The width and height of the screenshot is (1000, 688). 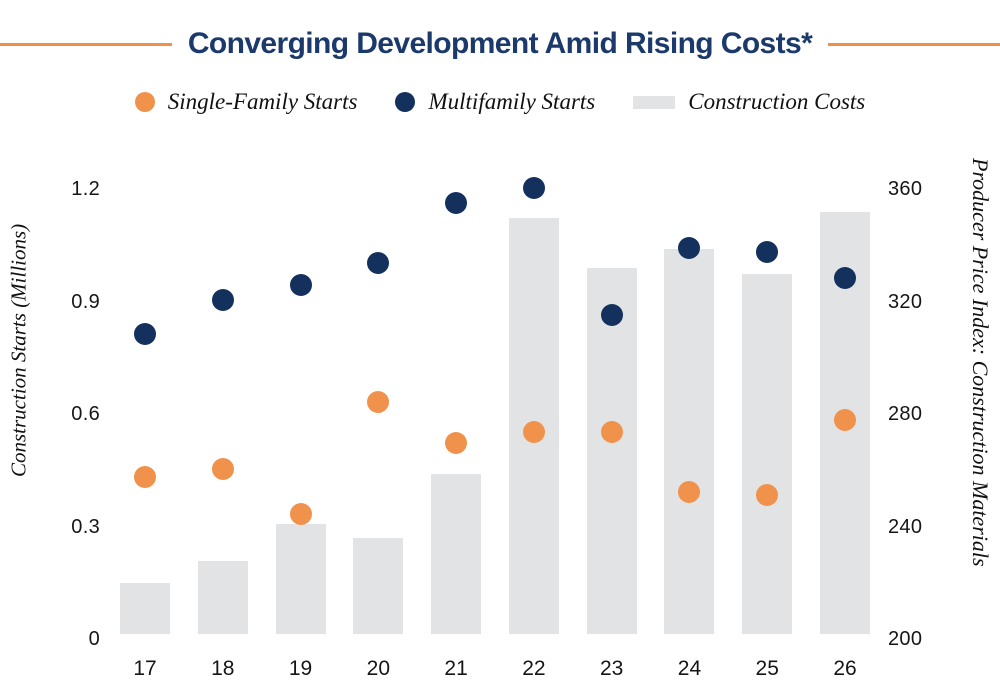 I want to click on x-axis-label: 25, so click(x=767, y=668).